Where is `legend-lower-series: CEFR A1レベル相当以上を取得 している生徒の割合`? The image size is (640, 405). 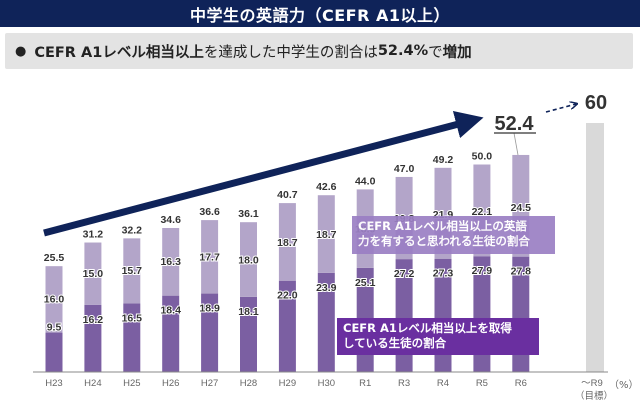 legend-lower-series: CEFR A1レベル相当以上を取得 している生徒の割合 is located at coordinates (438, 336).